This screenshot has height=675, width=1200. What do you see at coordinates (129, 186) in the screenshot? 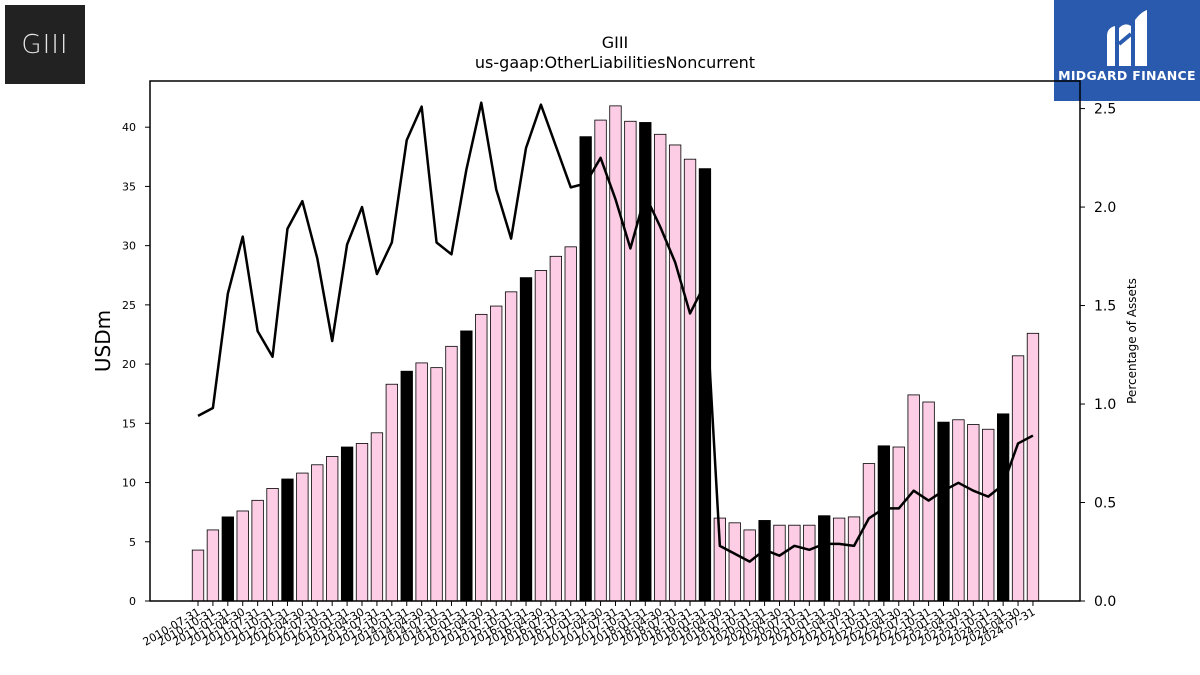
I see `y-tick-label: 35` at bounding box center [129, 186].